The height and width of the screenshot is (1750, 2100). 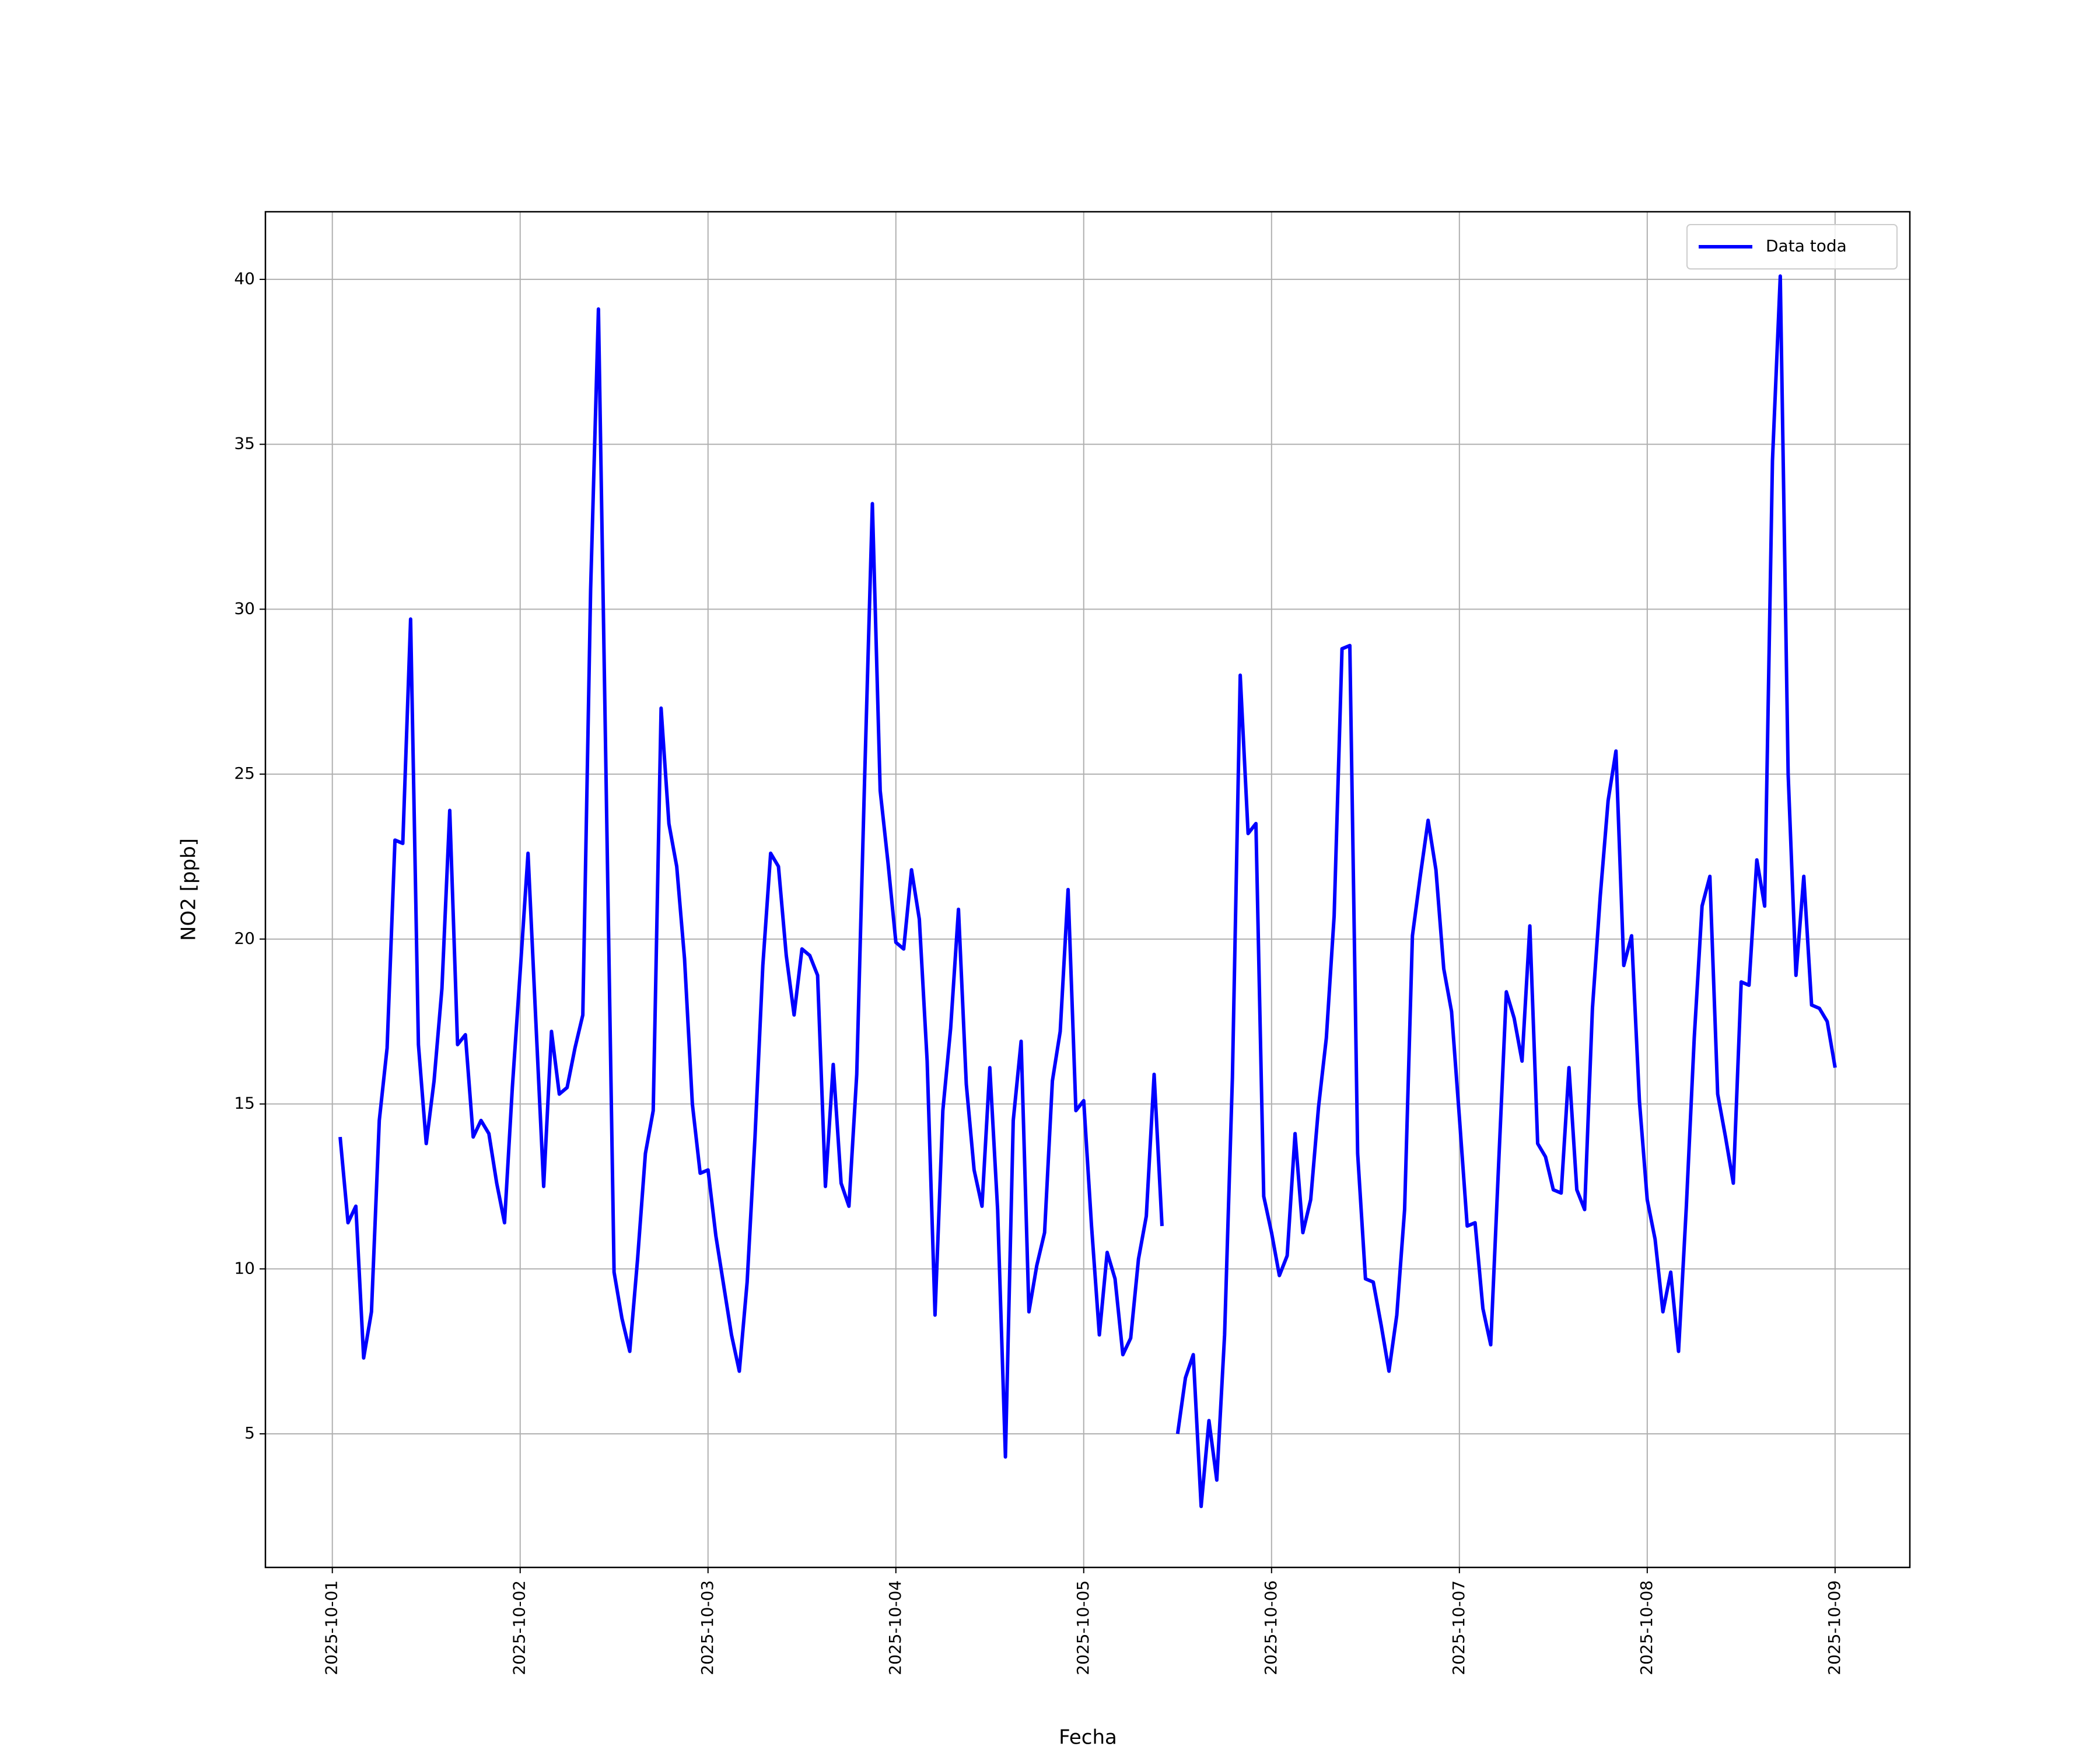 What do you see at coordinates (244, 1268) in the screenshot?
I see `y-tick-label: 10` at bounding box center [244, 1268].